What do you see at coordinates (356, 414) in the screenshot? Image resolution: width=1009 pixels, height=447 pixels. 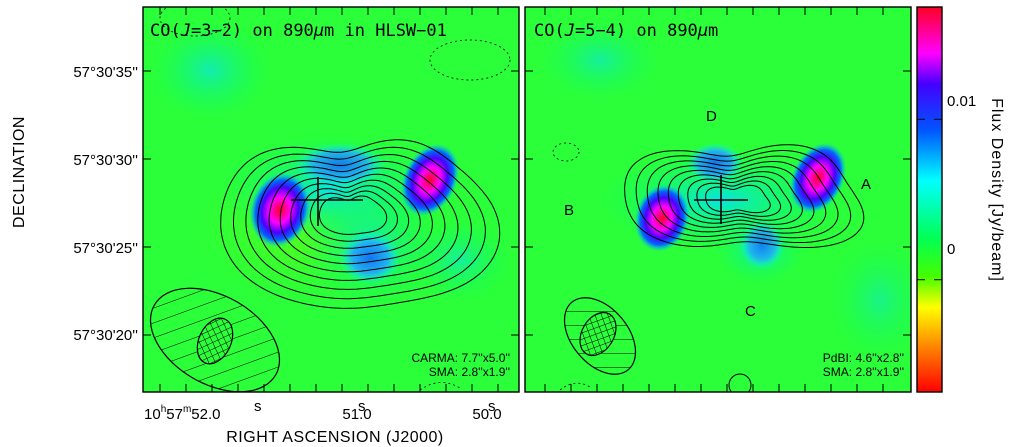 I see `x-tick-label: 51.0` at bounding box center [356, 414].